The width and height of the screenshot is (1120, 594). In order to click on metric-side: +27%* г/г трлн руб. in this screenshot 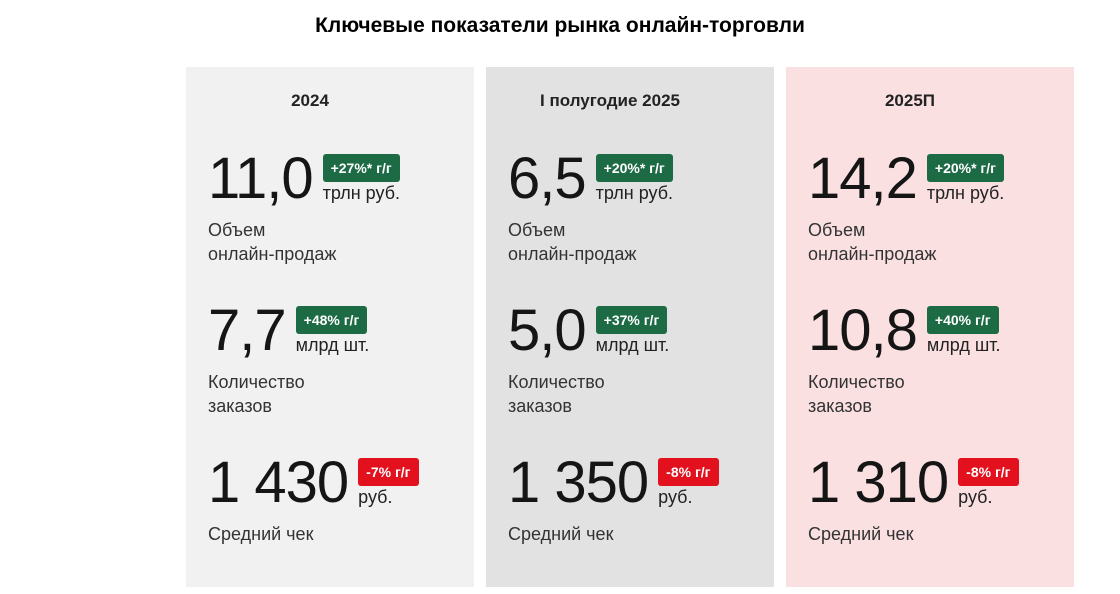, I will do `click(361, 178)`.